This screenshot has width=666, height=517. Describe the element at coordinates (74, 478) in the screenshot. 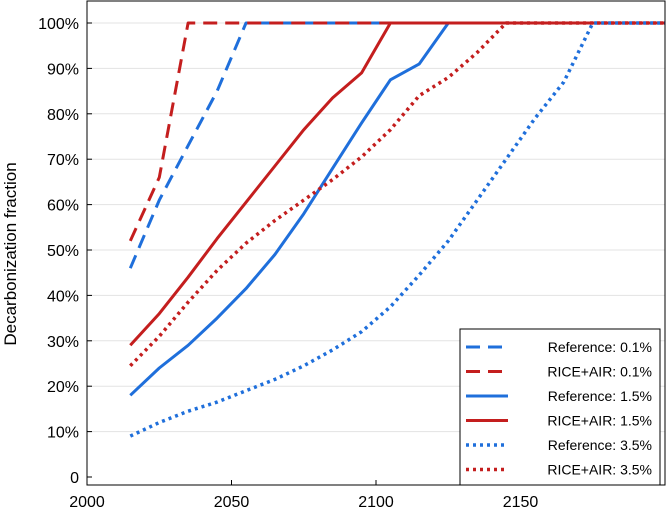

I see `y-tick-label: 0` at that location.